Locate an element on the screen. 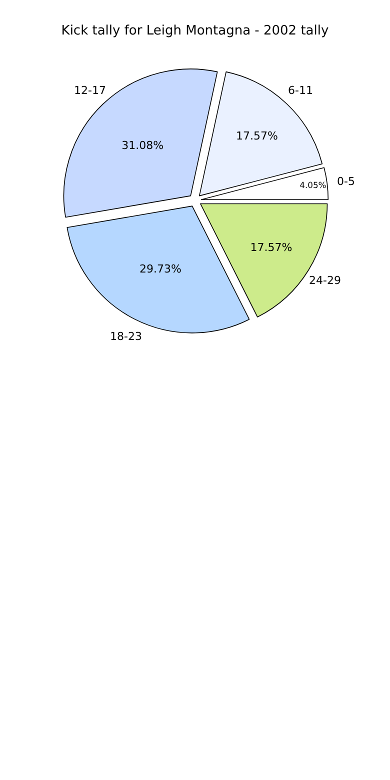 This screenshot has width=390, height=780. slice-label: 24-29 is located at coordinates (325, 280).